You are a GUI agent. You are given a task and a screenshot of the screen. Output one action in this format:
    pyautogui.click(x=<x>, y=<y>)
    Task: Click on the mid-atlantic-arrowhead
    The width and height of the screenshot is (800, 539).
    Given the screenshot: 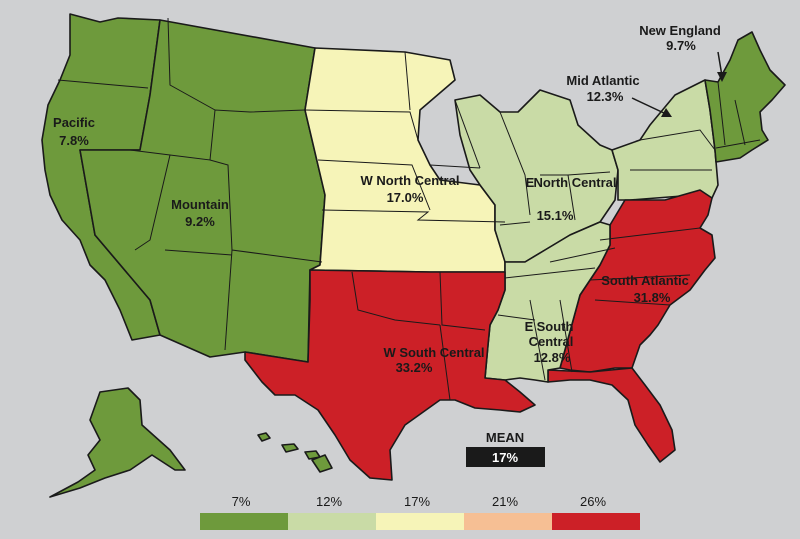 What is the action you would take?
    pyautogui.click(x=666, y=112)
    